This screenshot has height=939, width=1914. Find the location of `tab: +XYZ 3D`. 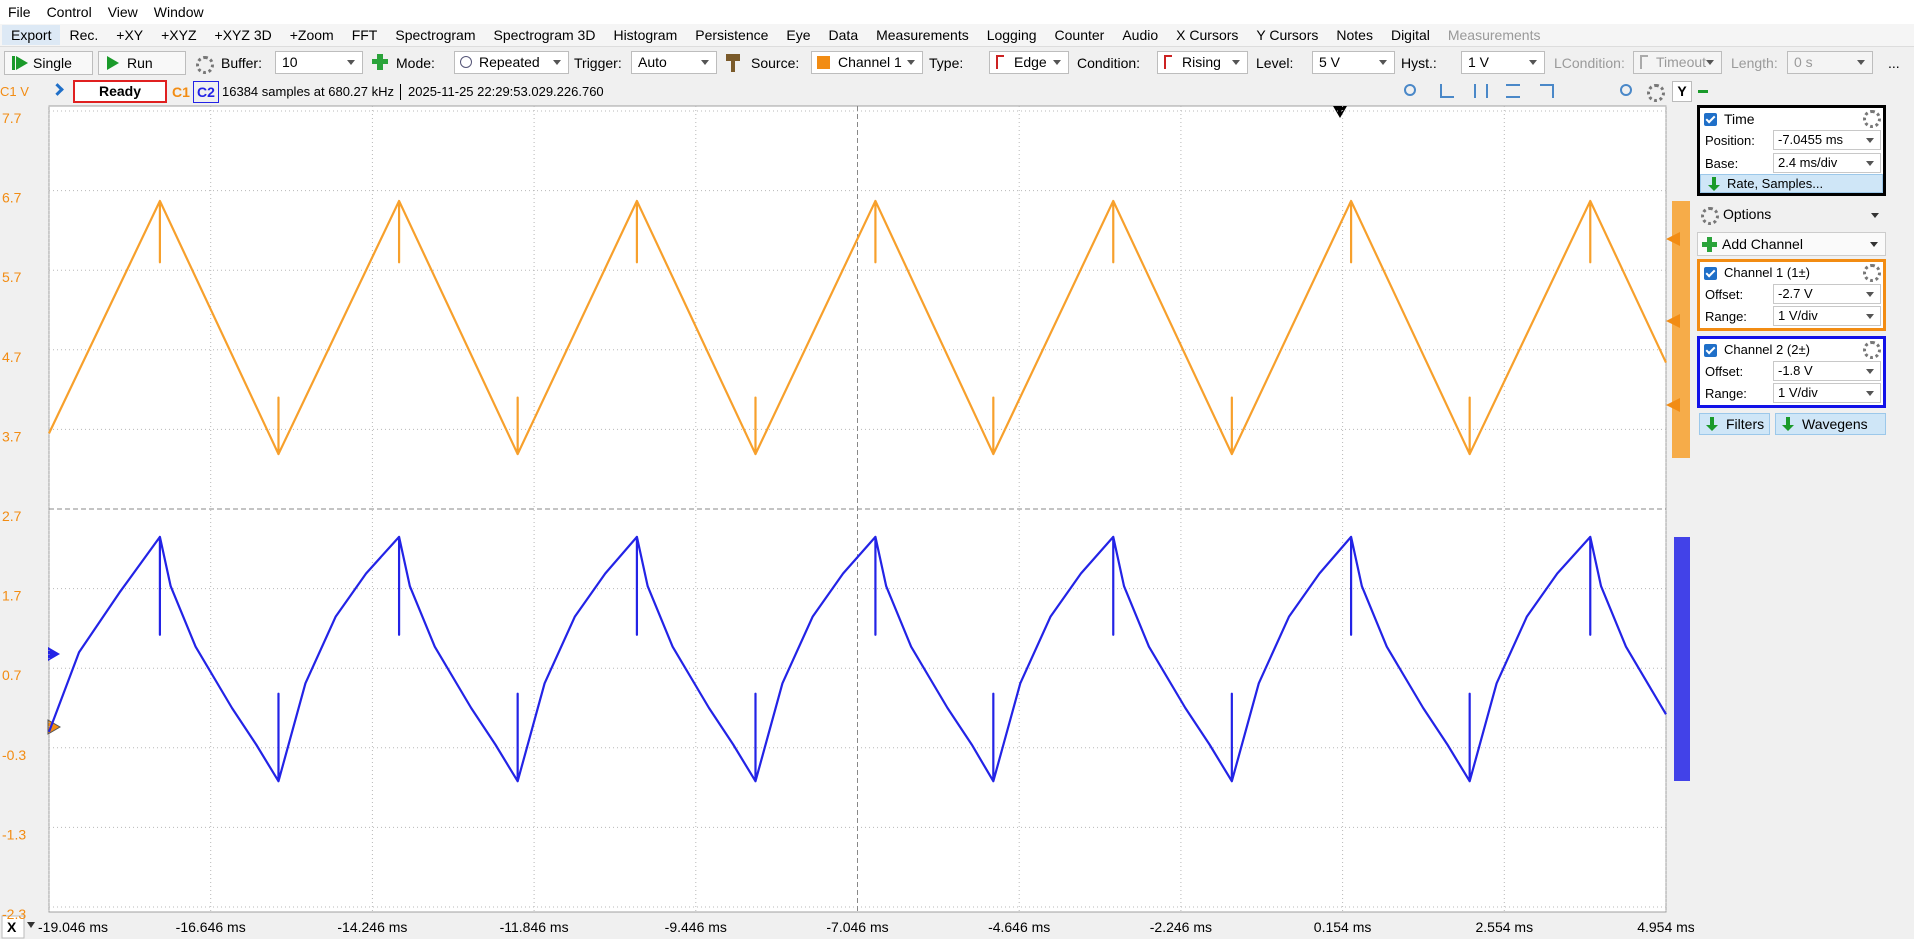

tab: +XYZ 3D is located at coordinates (243, 35).